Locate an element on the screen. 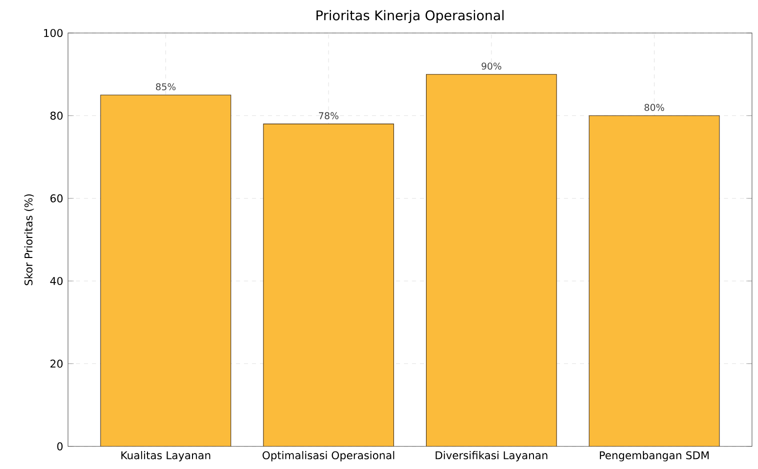  data-label: 80% is located at coordinates (654, 107).